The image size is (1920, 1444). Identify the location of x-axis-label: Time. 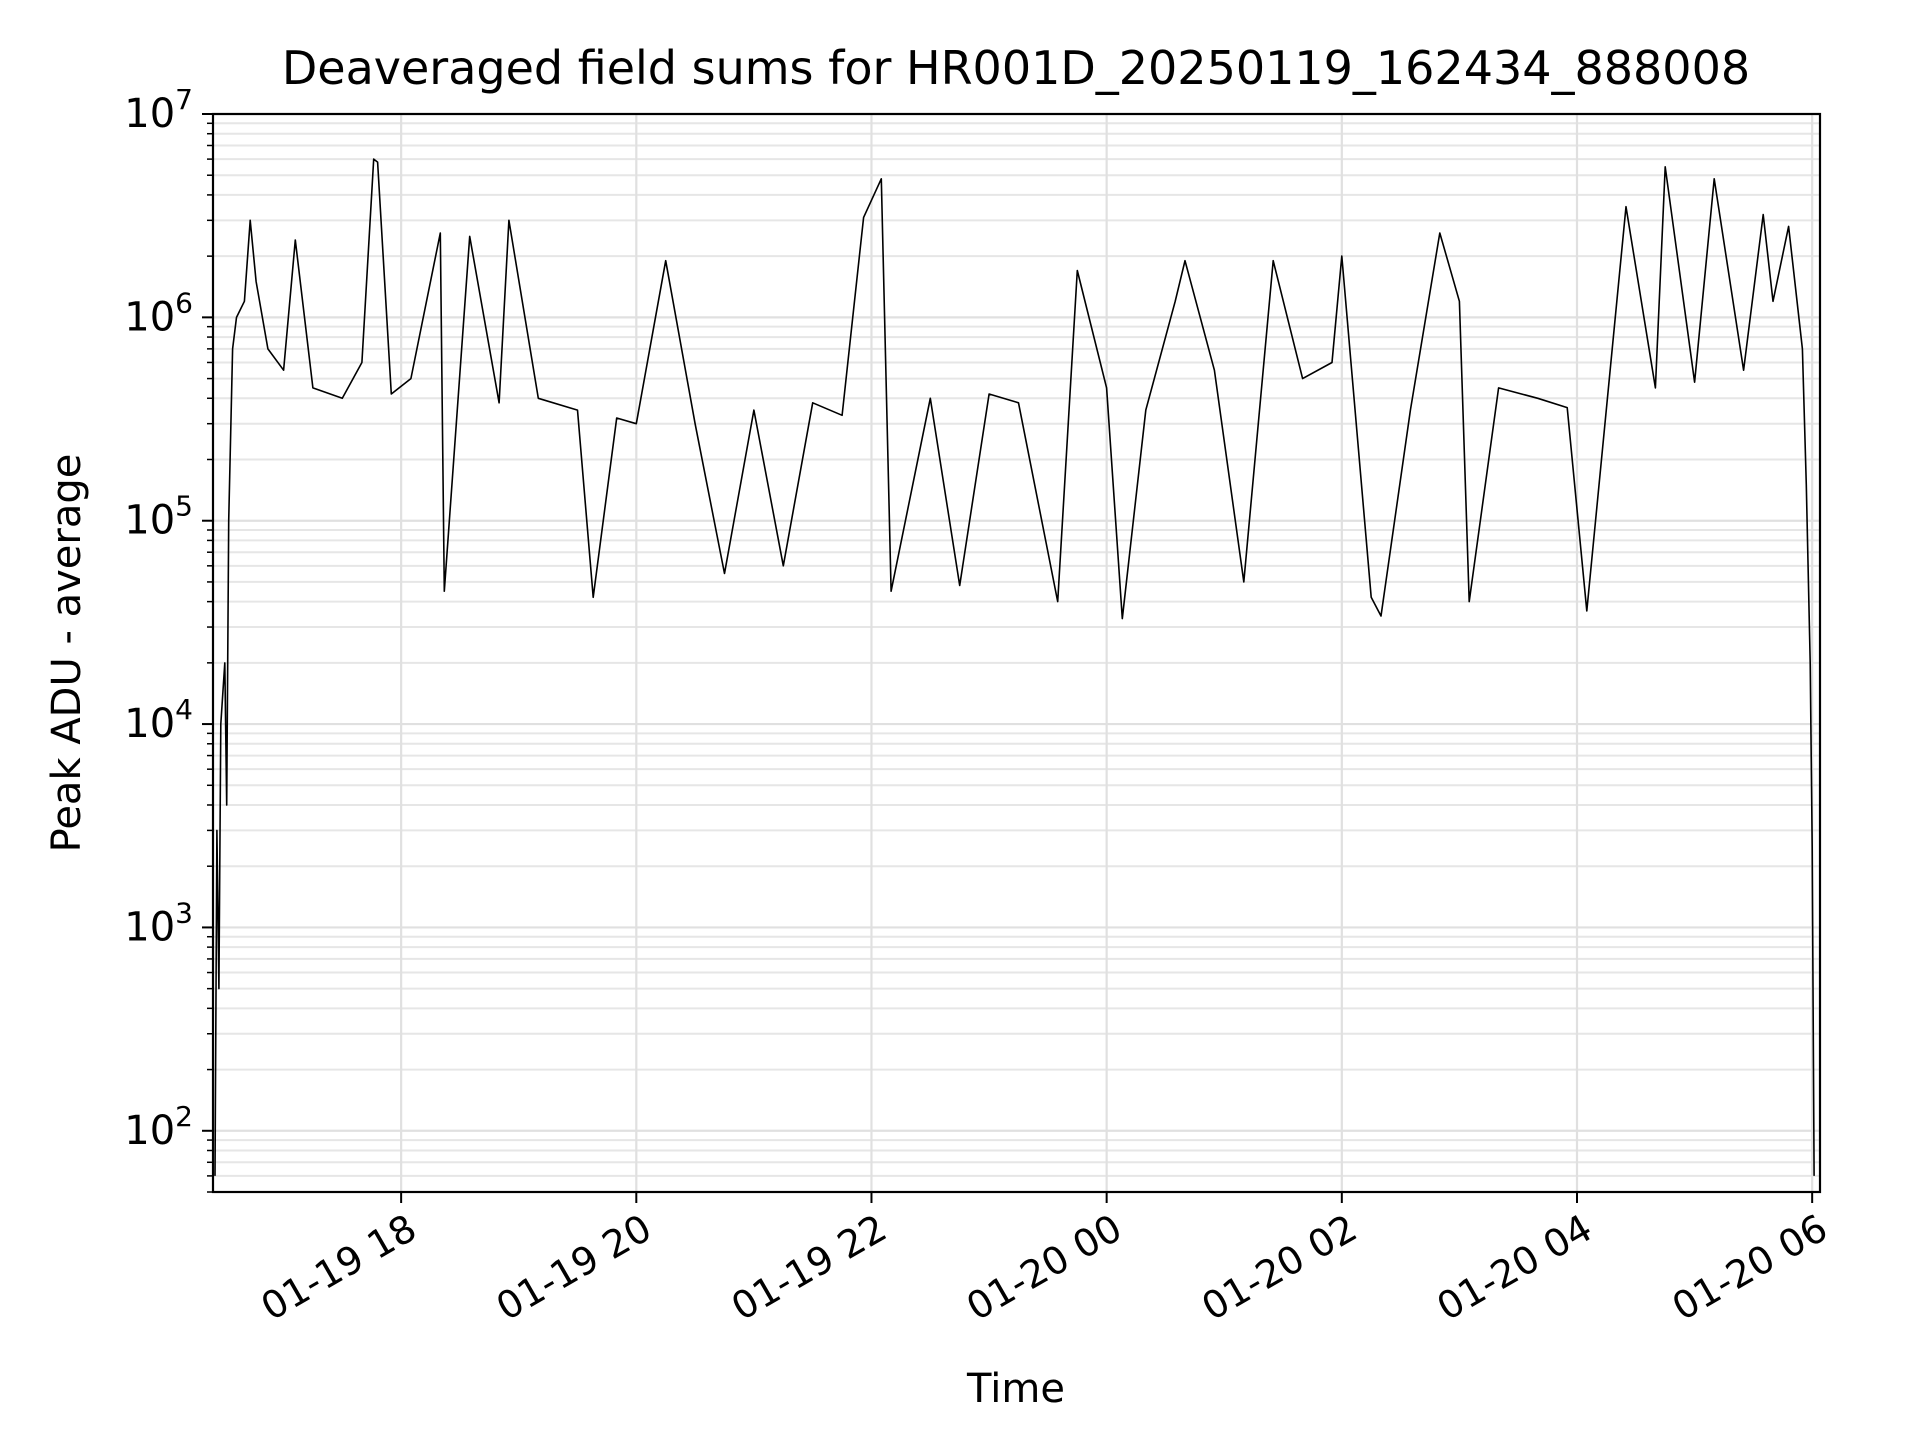
(1015, 1389).